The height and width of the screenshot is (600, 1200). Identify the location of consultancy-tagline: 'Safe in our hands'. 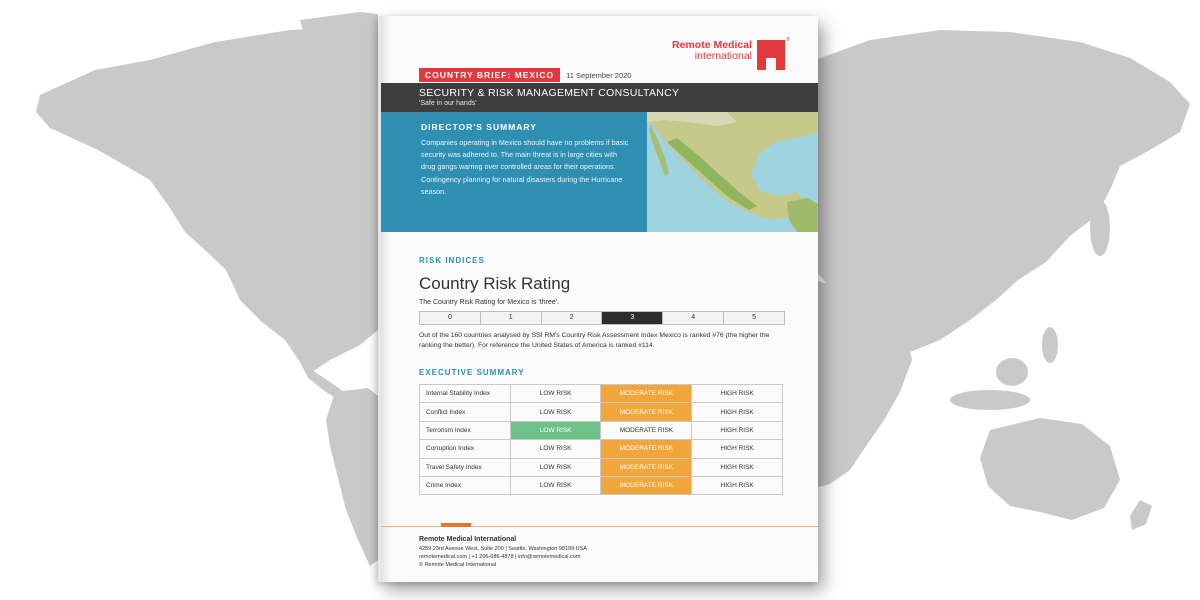
(448, 103).